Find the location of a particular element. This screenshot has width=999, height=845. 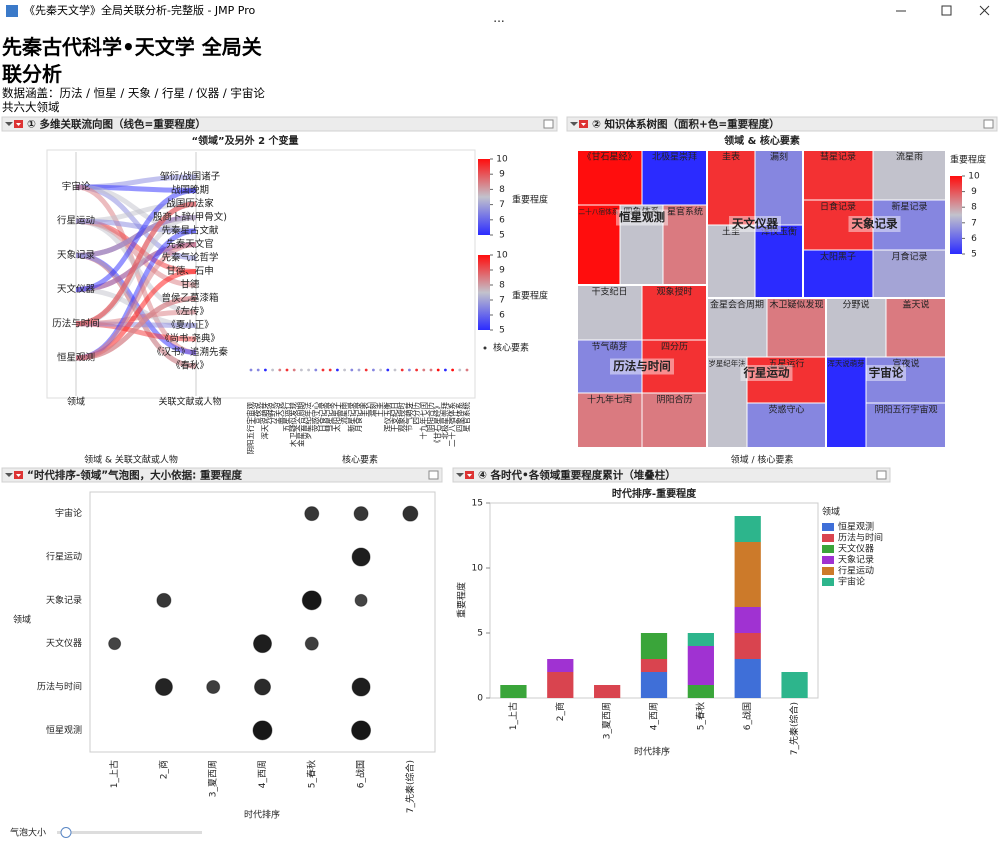

cell-label: 圭表 is located at coordinates (731, 157).